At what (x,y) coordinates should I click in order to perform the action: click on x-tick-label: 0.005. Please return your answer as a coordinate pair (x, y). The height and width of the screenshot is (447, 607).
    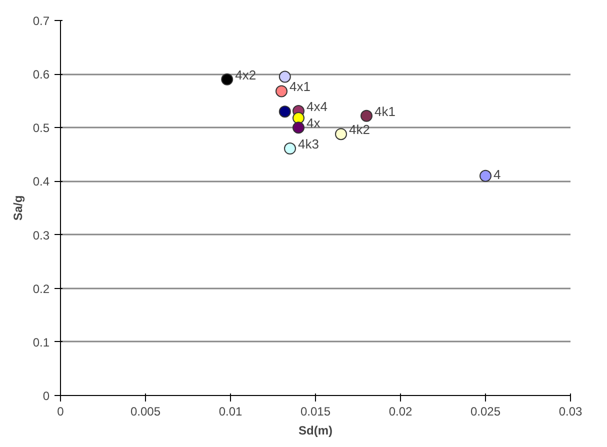
    Looking at the image, I should click on (145, 411).